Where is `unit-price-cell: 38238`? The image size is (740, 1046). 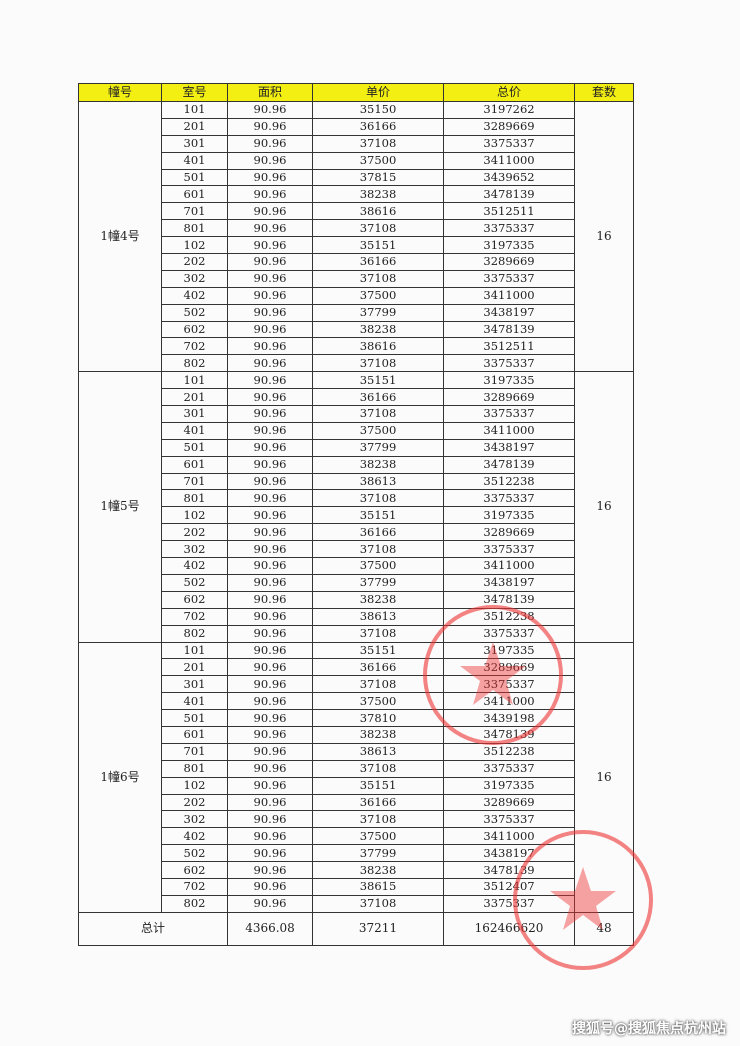
unit-price-cell: 38238 is located at coordinates (378, 194).